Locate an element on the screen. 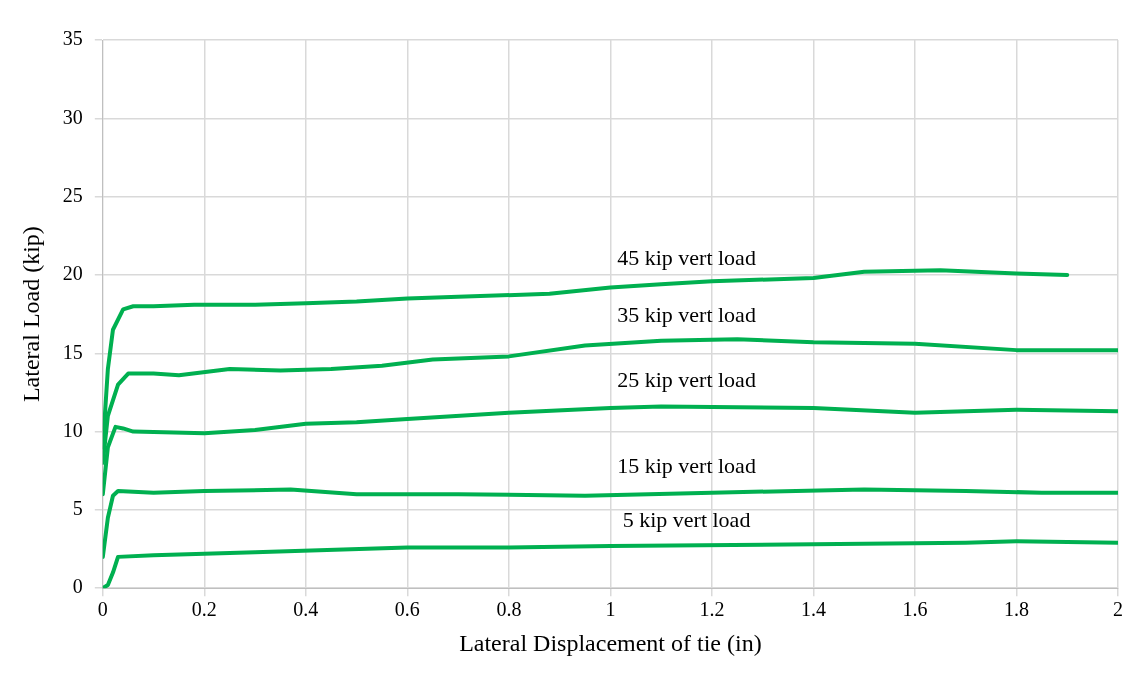 This screenshot has height=673, width=1148. series-label: 25 kip vert load is located at coordinates (686, 380).